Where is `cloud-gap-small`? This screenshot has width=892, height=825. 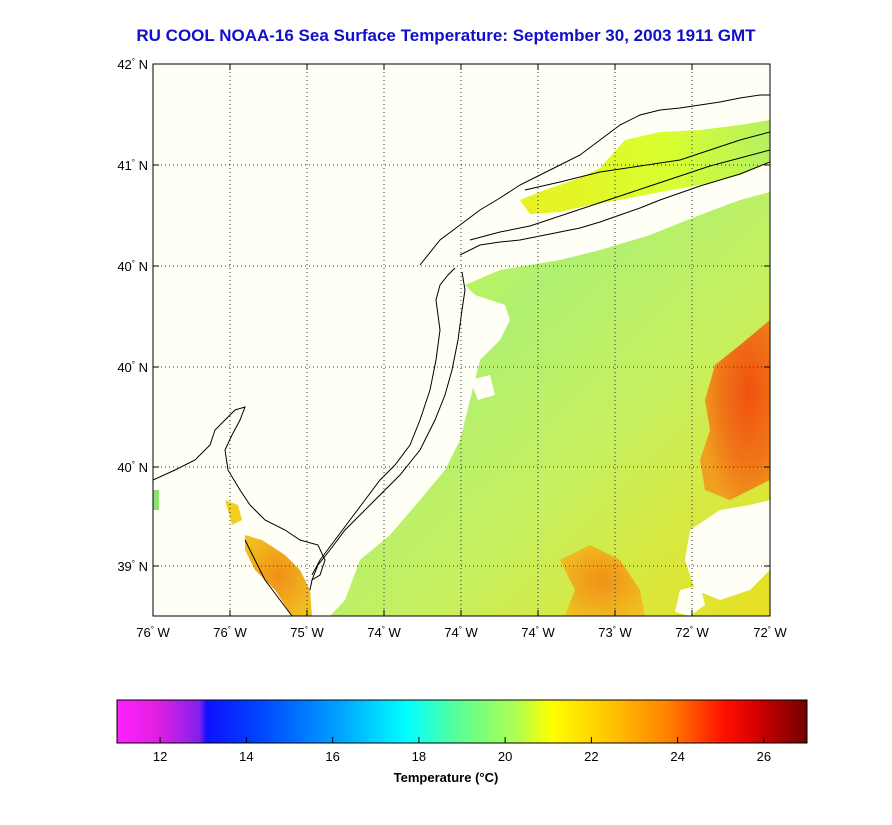
cloud-gap-small is located at coordinates (690, 600).